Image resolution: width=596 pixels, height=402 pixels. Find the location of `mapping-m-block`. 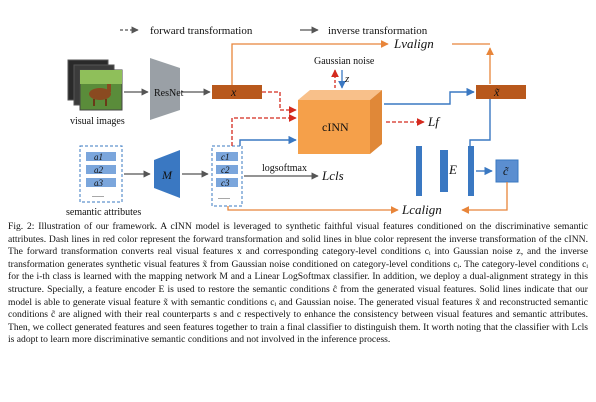

mapping-m-block is located at coordinates (167, 174).